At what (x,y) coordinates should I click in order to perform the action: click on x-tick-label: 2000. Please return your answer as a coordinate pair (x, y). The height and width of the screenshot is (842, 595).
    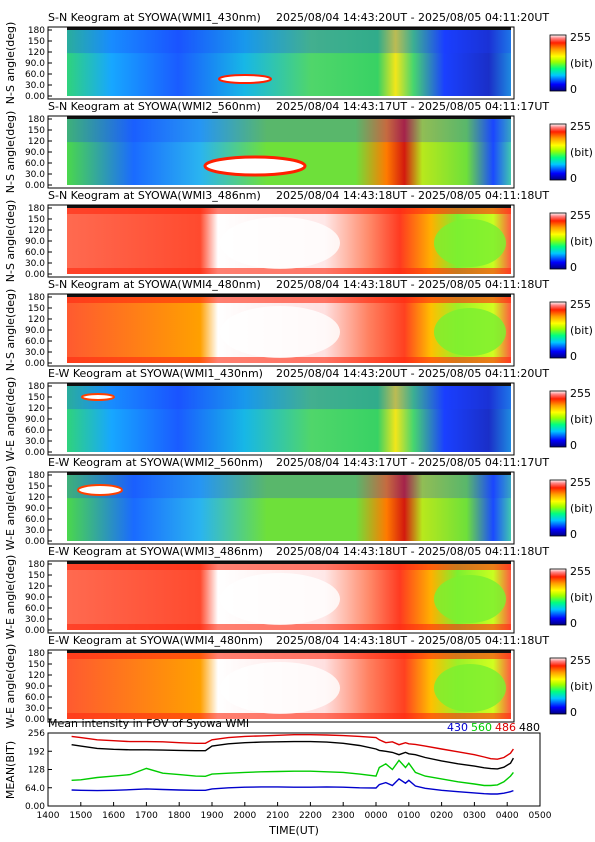
    Looking at the image, I should click on (244, 816).